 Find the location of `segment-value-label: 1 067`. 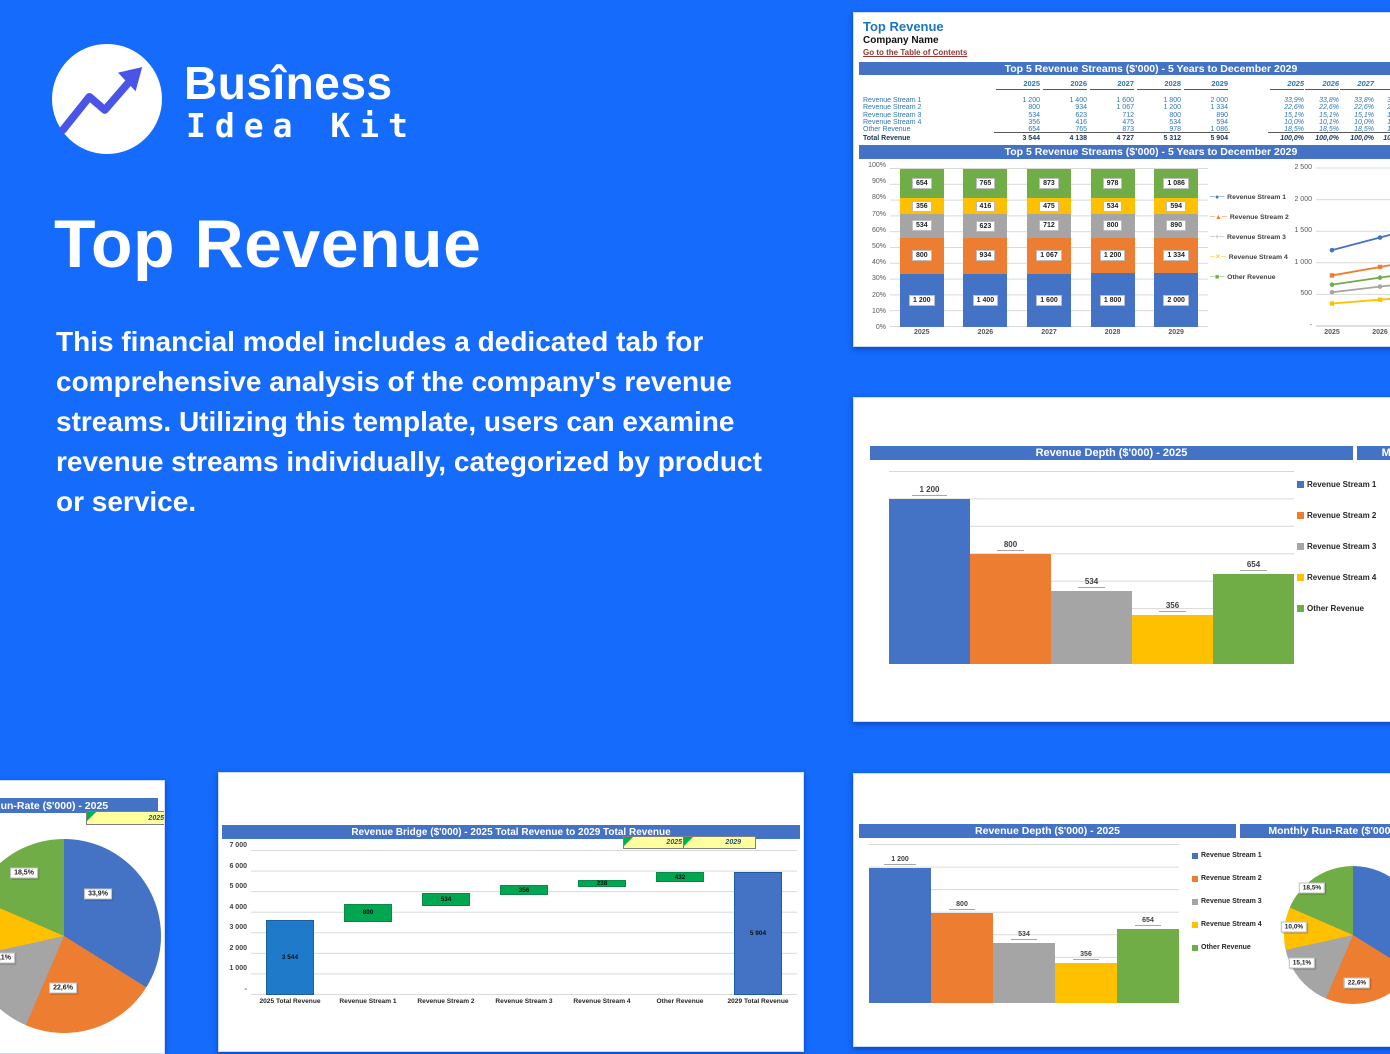

segment-value-label: 1 067 is located at coordinates (1049, 256).